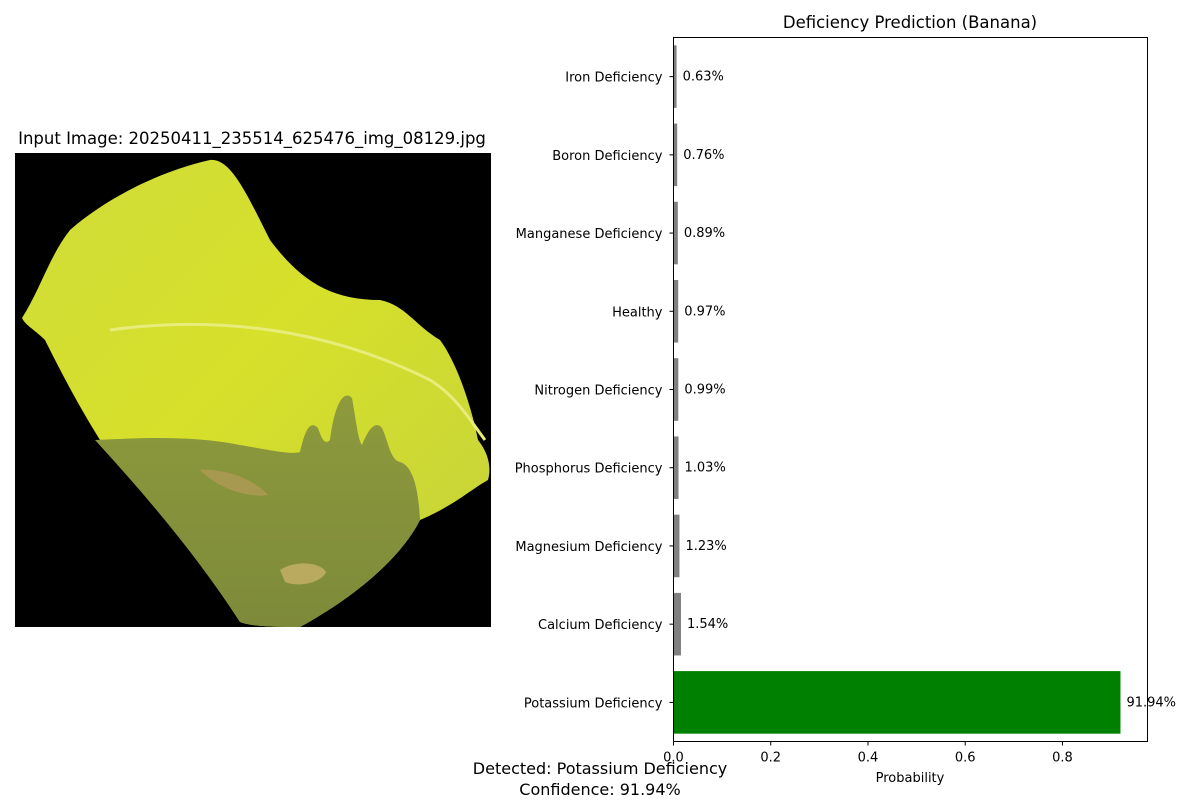 The height and width of the screenshot is (800, 1200). Describe the element at coordinates (589, 469) in the screenshot. I see `category-label: Phosphorus Deficiency` at that location.